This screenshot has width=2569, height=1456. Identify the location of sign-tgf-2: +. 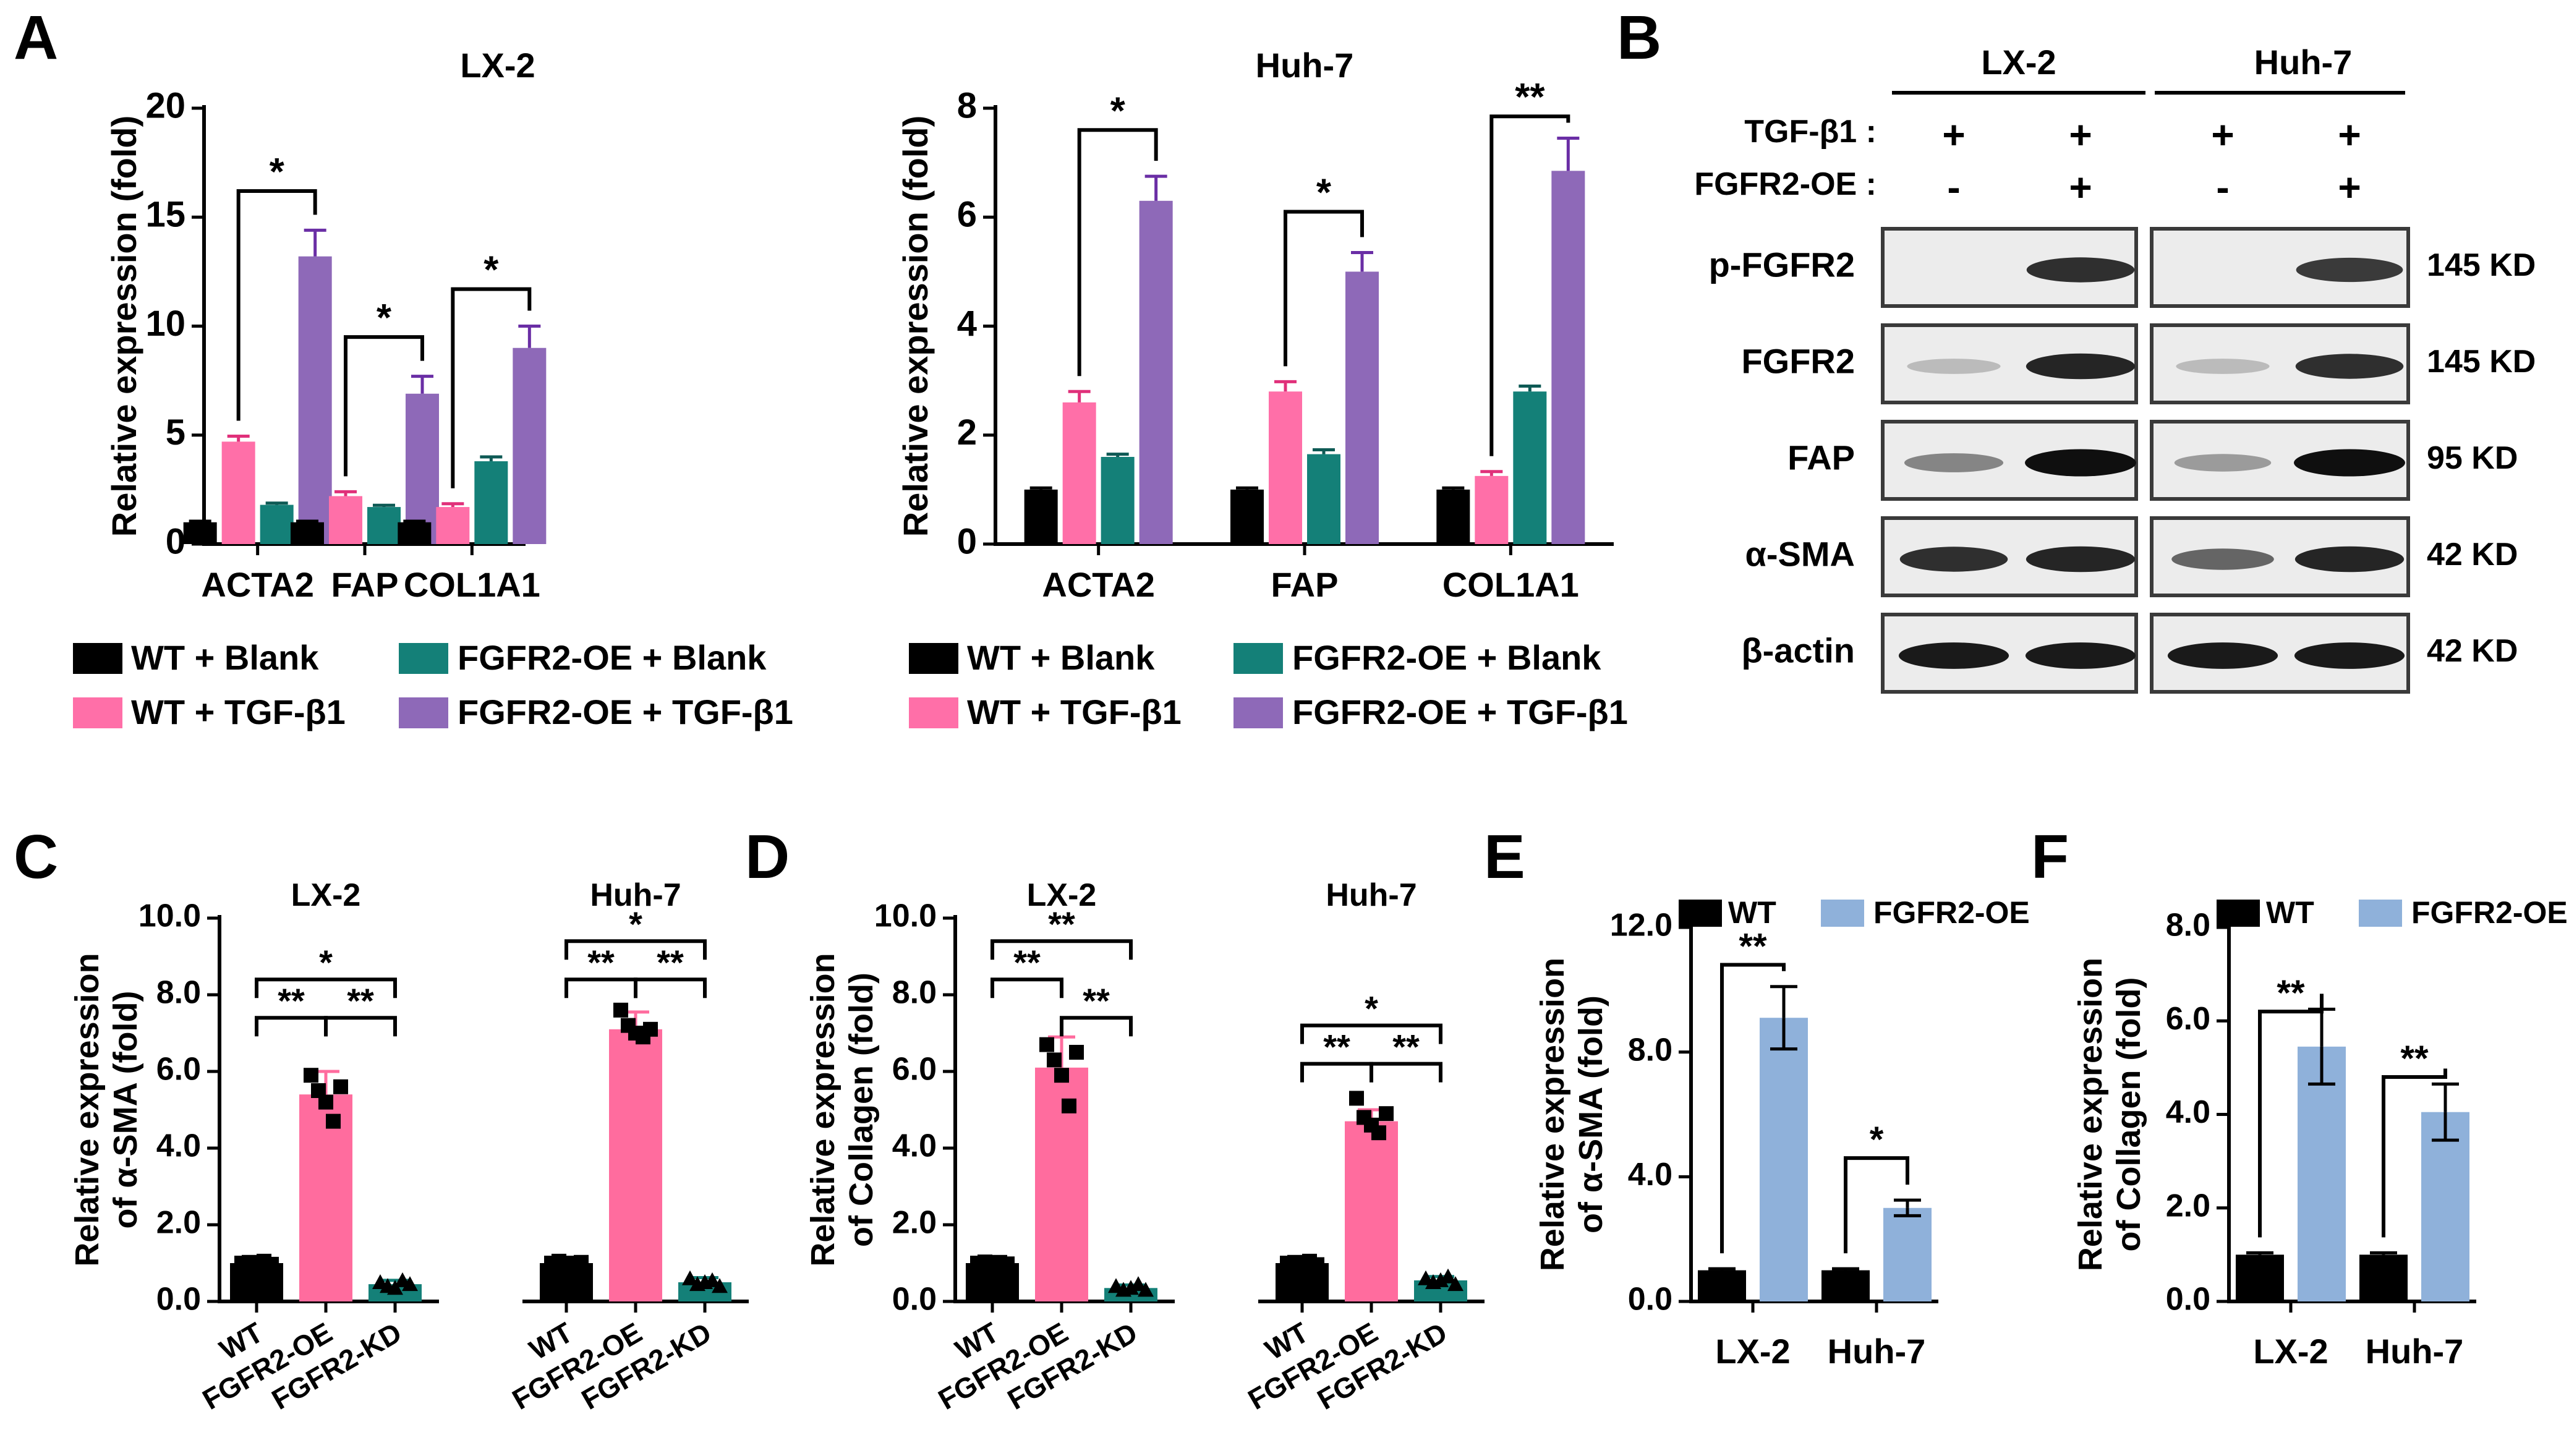
(2081, 135).